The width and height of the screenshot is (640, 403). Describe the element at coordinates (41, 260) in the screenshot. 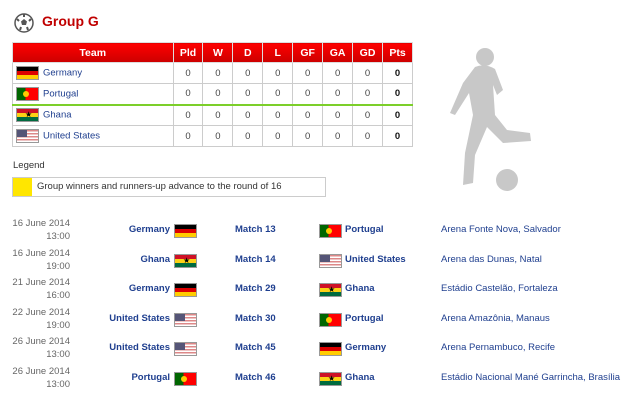

I see `match-datetime: 16 June 2014 19:00` at that location.